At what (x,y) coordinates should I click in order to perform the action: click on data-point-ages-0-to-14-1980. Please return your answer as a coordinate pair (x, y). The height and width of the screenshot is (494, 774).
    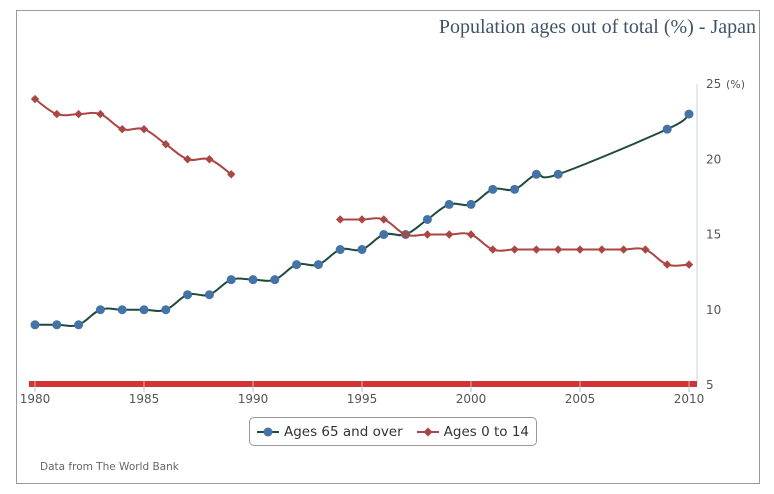
    Looking at the image, I should click on (35, 99).